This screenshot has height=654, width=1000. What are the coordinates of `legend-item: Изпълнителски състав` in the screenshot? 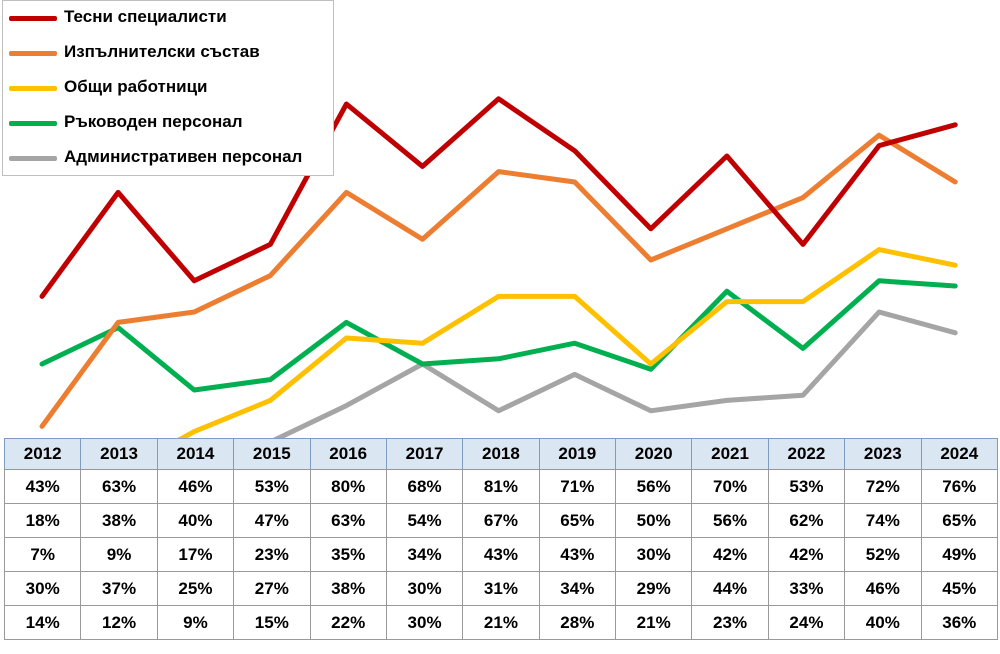 It's located at (168, 54).